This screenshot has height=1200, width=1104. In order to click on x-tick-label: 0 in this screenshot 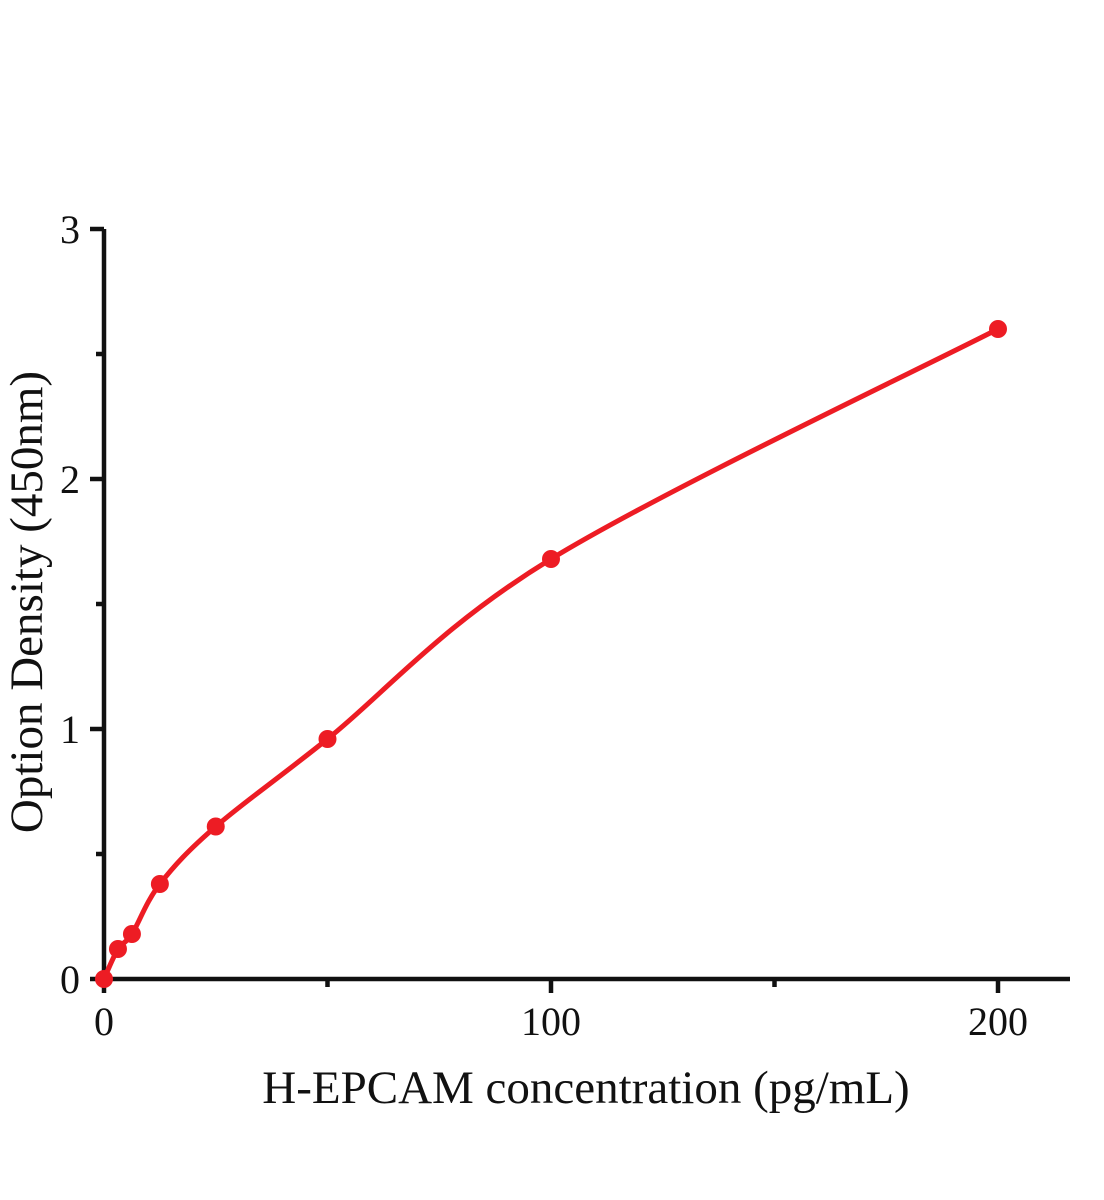, I will do `click(104, 1021)`.